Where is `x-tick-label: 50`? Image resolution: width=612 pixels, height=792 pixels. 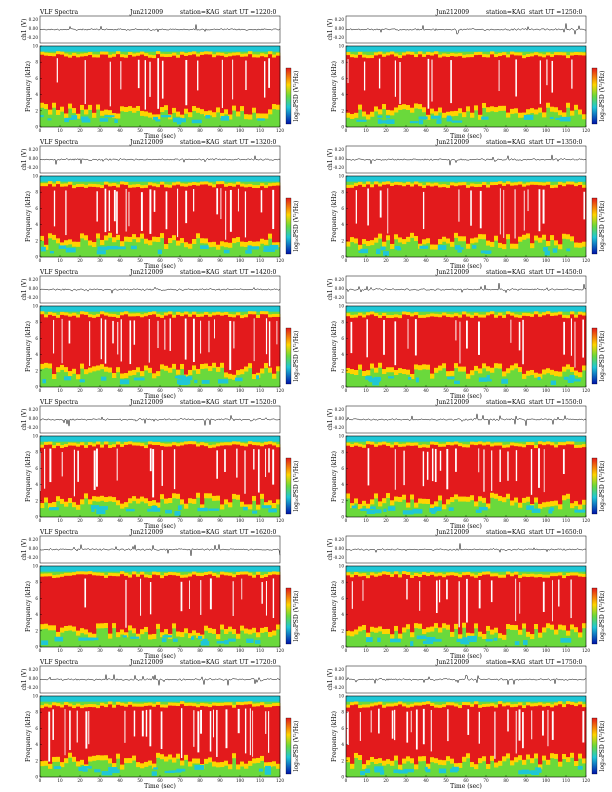
x-tick-label: 50 is located at coordinates (140, 780).